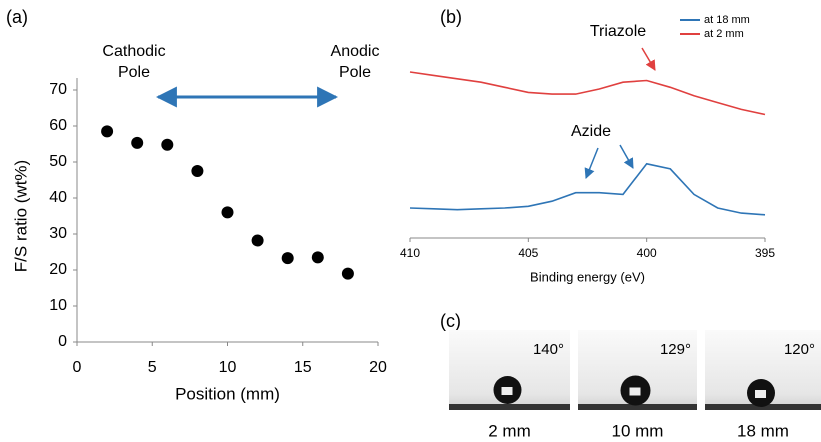 This screenshot has width=821, height=442. I want to click on x-tick-label: 405, so click(528, 253).